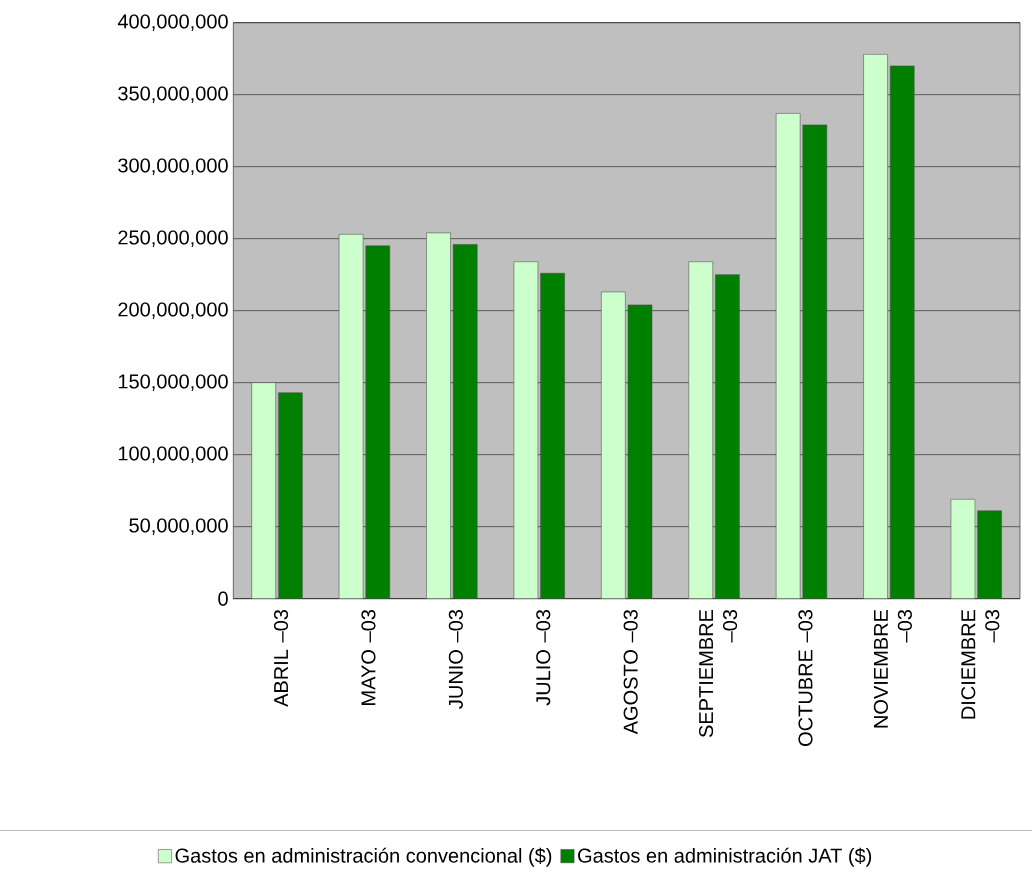 The height and width of the screenshot is (877, 1032). What do you see at coordinates (980, 664) in the screenshot?
I see `x-tick-label: DICIEMBRE –03` at bounding box center [980, 664].